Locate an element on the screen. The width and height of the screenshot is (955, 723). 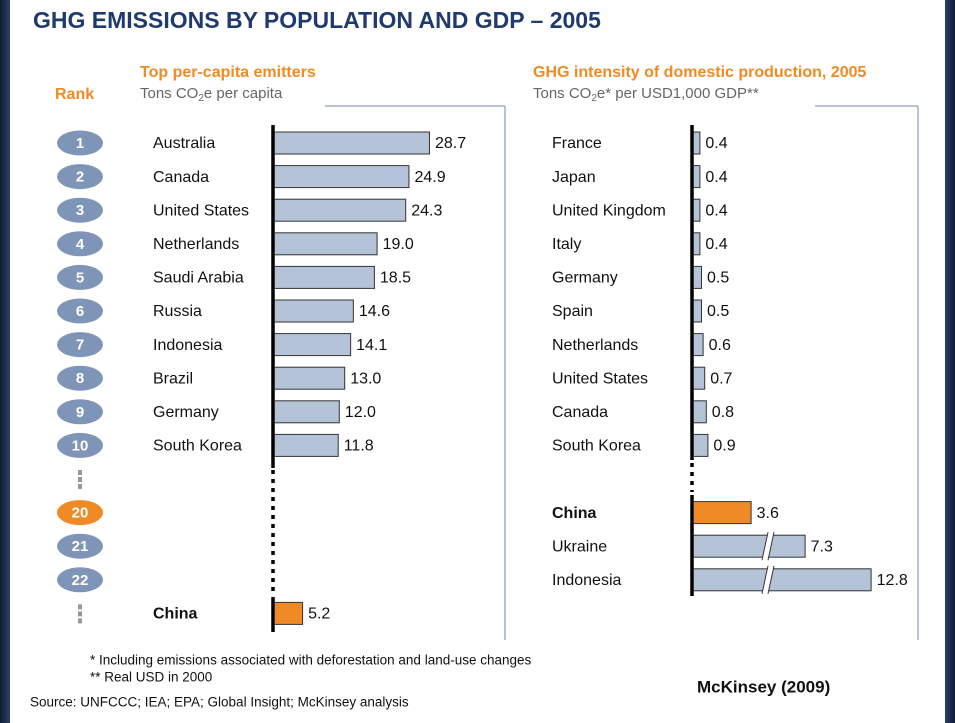
value-label: 19.0 is located at coordinates (398, 244).